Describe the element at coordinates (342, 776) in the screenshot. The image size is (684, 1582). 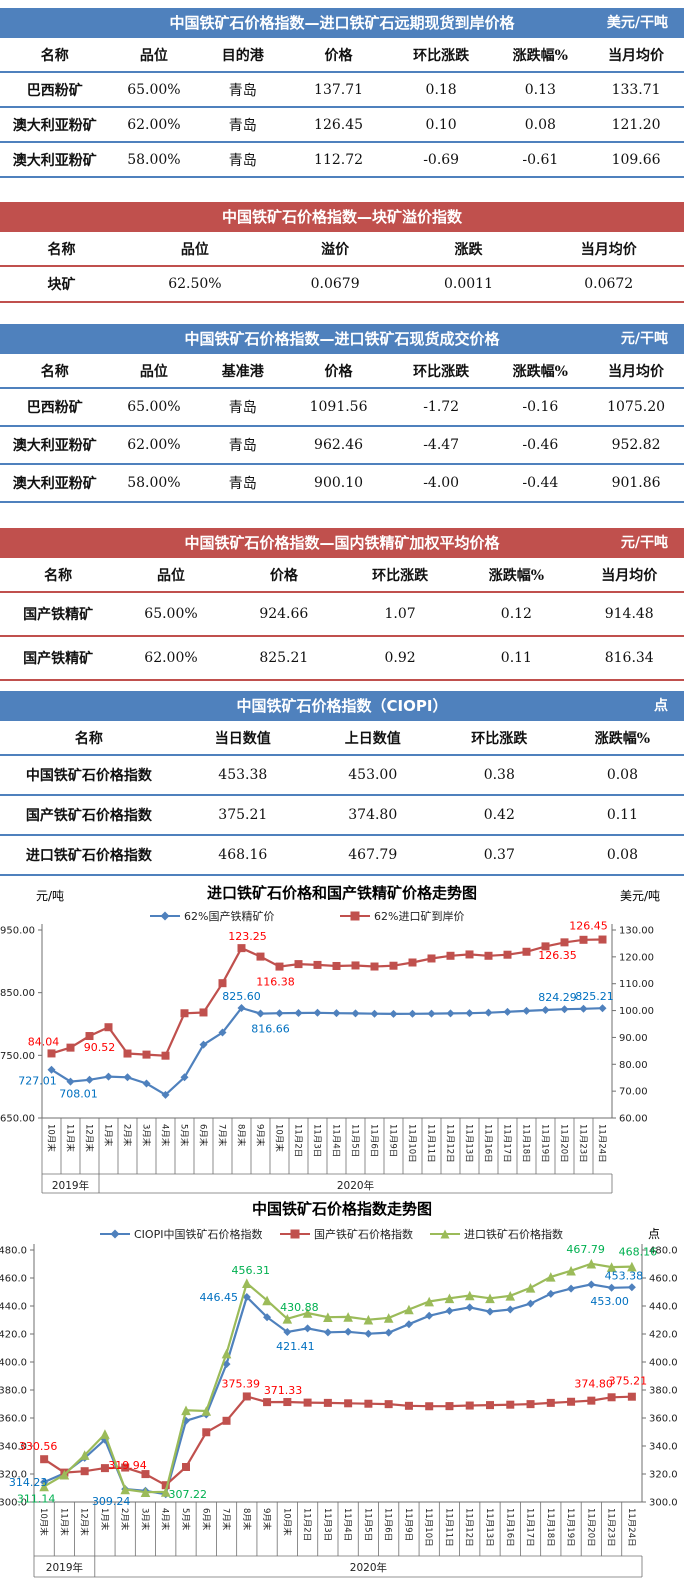
I see `table-row: 中国铁矿石价格指数 453.38 453.00 0.38 0.08` at that location.